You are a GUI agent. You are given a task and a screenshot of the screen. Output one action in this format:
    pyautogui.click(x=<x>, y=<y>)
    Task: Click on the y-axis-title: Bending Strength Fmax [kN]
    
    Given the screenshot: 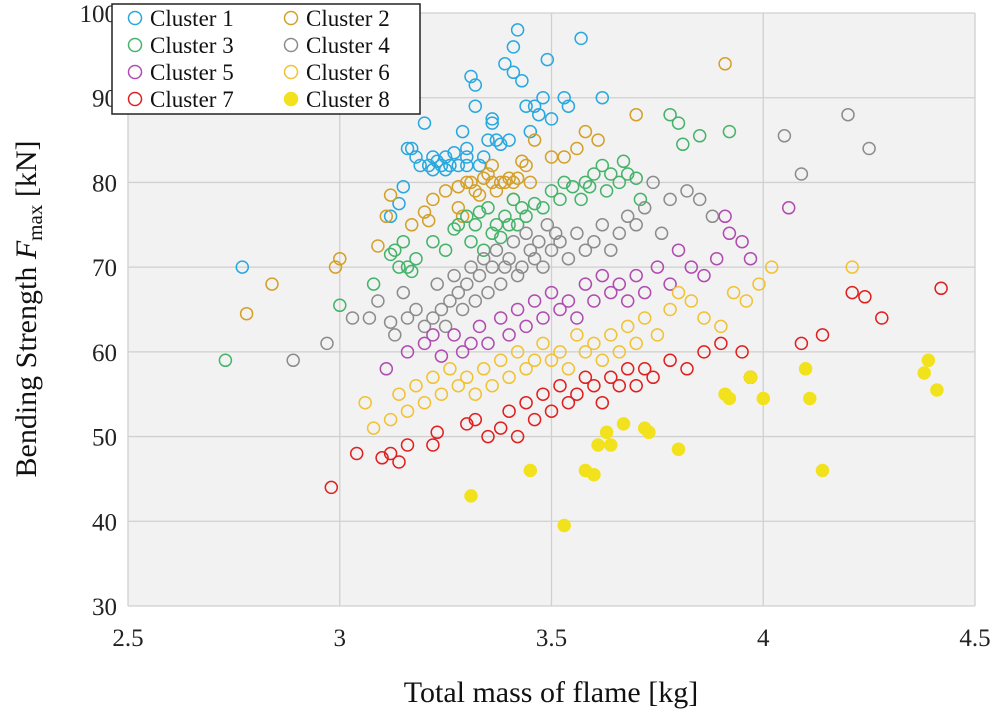 What is the action you would take?
    pyautogui.click(x=28, y=309)
    